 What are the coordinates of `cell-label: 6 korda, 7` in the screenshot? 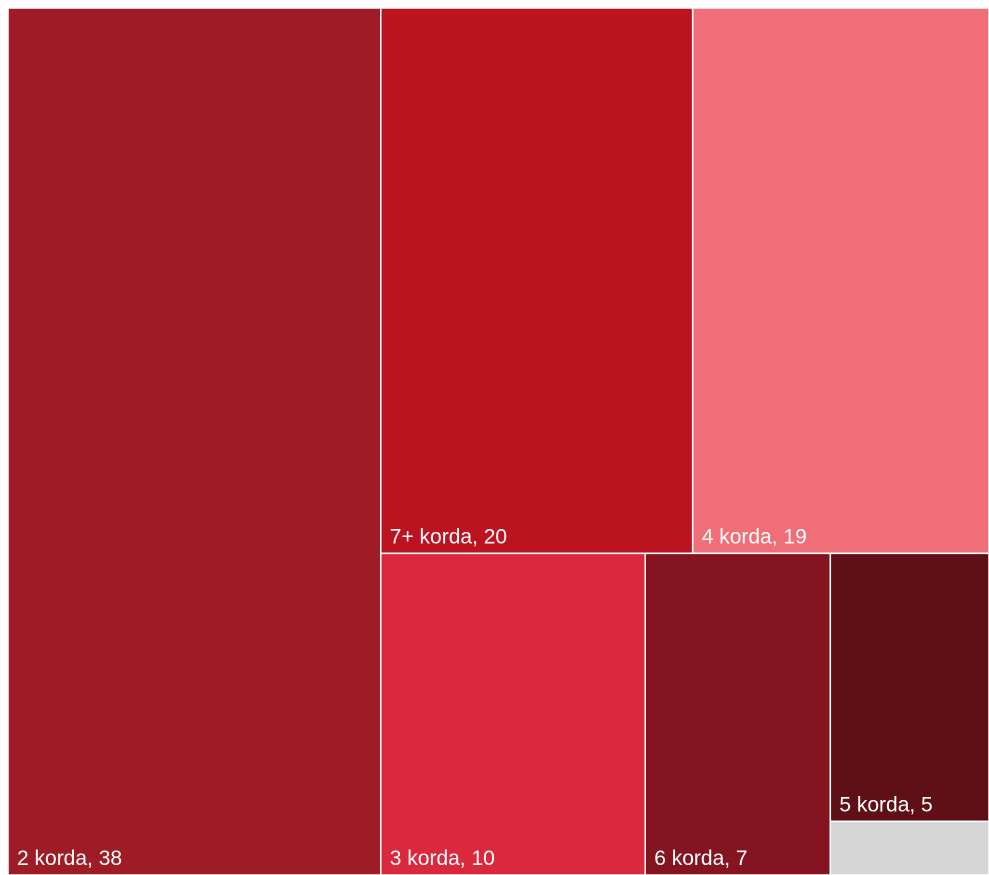 It's located at (700, 858).